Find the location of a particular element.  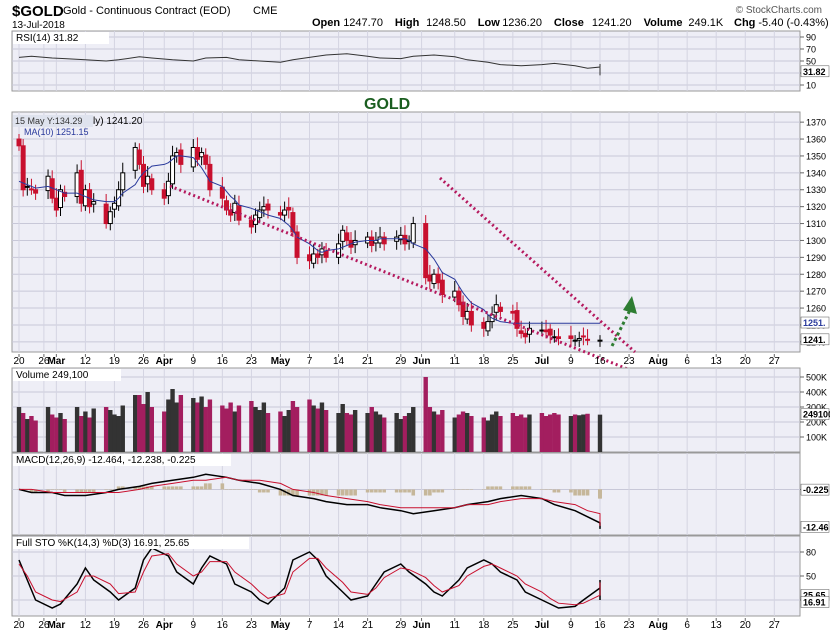

instrument-name: Gold - Continuous Contract (EOD) is located at coordinates (147, 11).